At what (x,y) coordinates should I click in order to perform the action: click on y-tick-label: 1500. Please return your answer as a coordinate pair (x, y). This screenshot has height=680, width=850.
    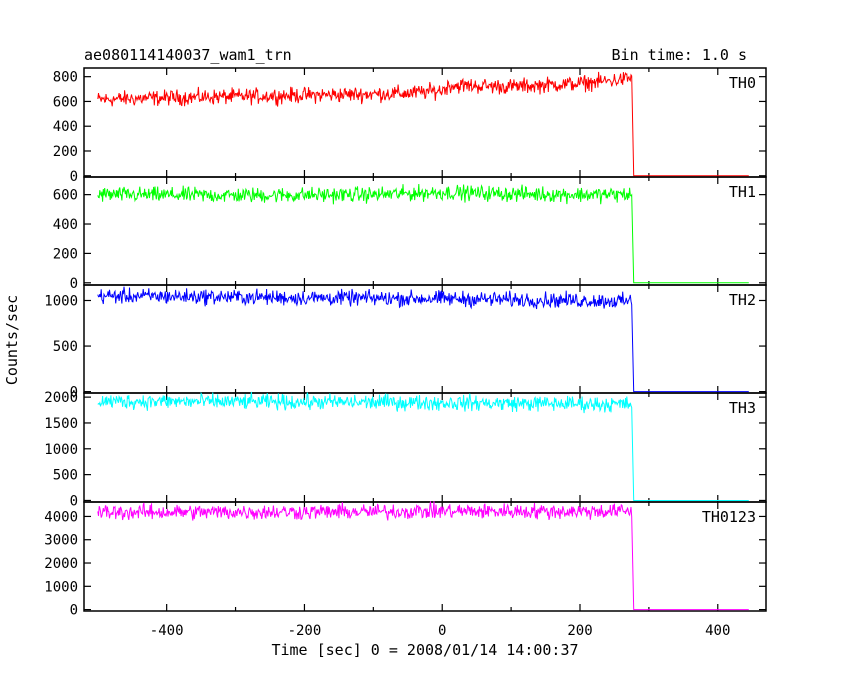
    Looking at the image, I should click on (61, 424).